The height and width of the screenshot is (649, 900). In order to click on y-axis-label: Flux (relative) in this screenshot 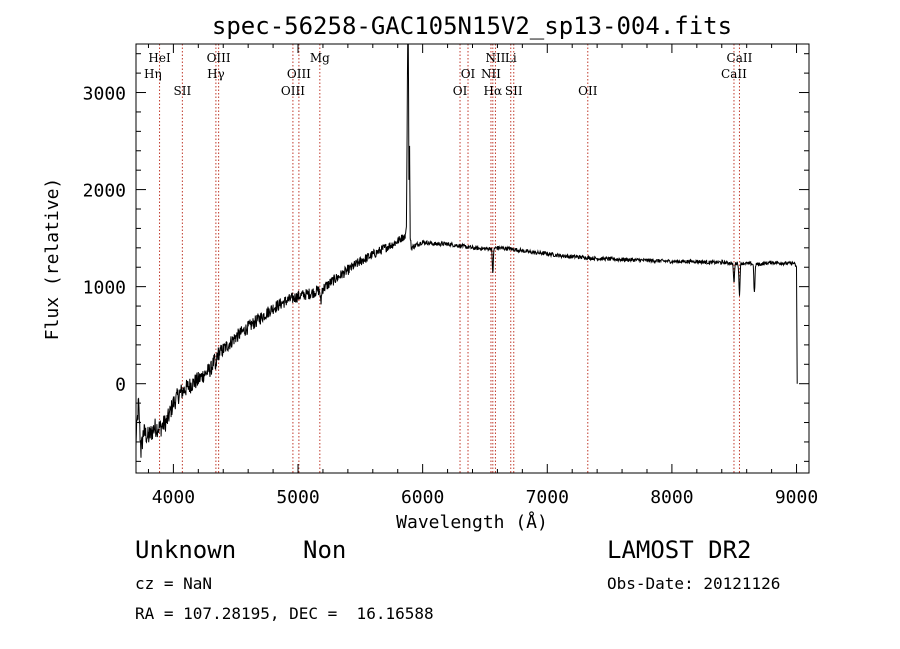, I will do `click(52, 259)`.